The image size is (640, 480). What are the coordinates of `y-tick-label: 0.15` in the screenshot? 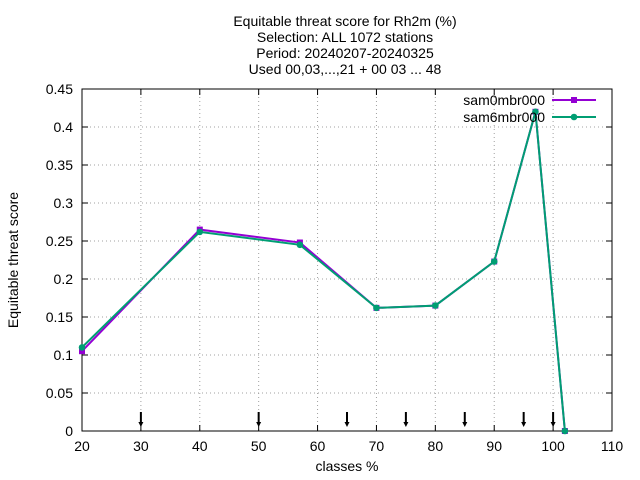 It's located at (59, 317).